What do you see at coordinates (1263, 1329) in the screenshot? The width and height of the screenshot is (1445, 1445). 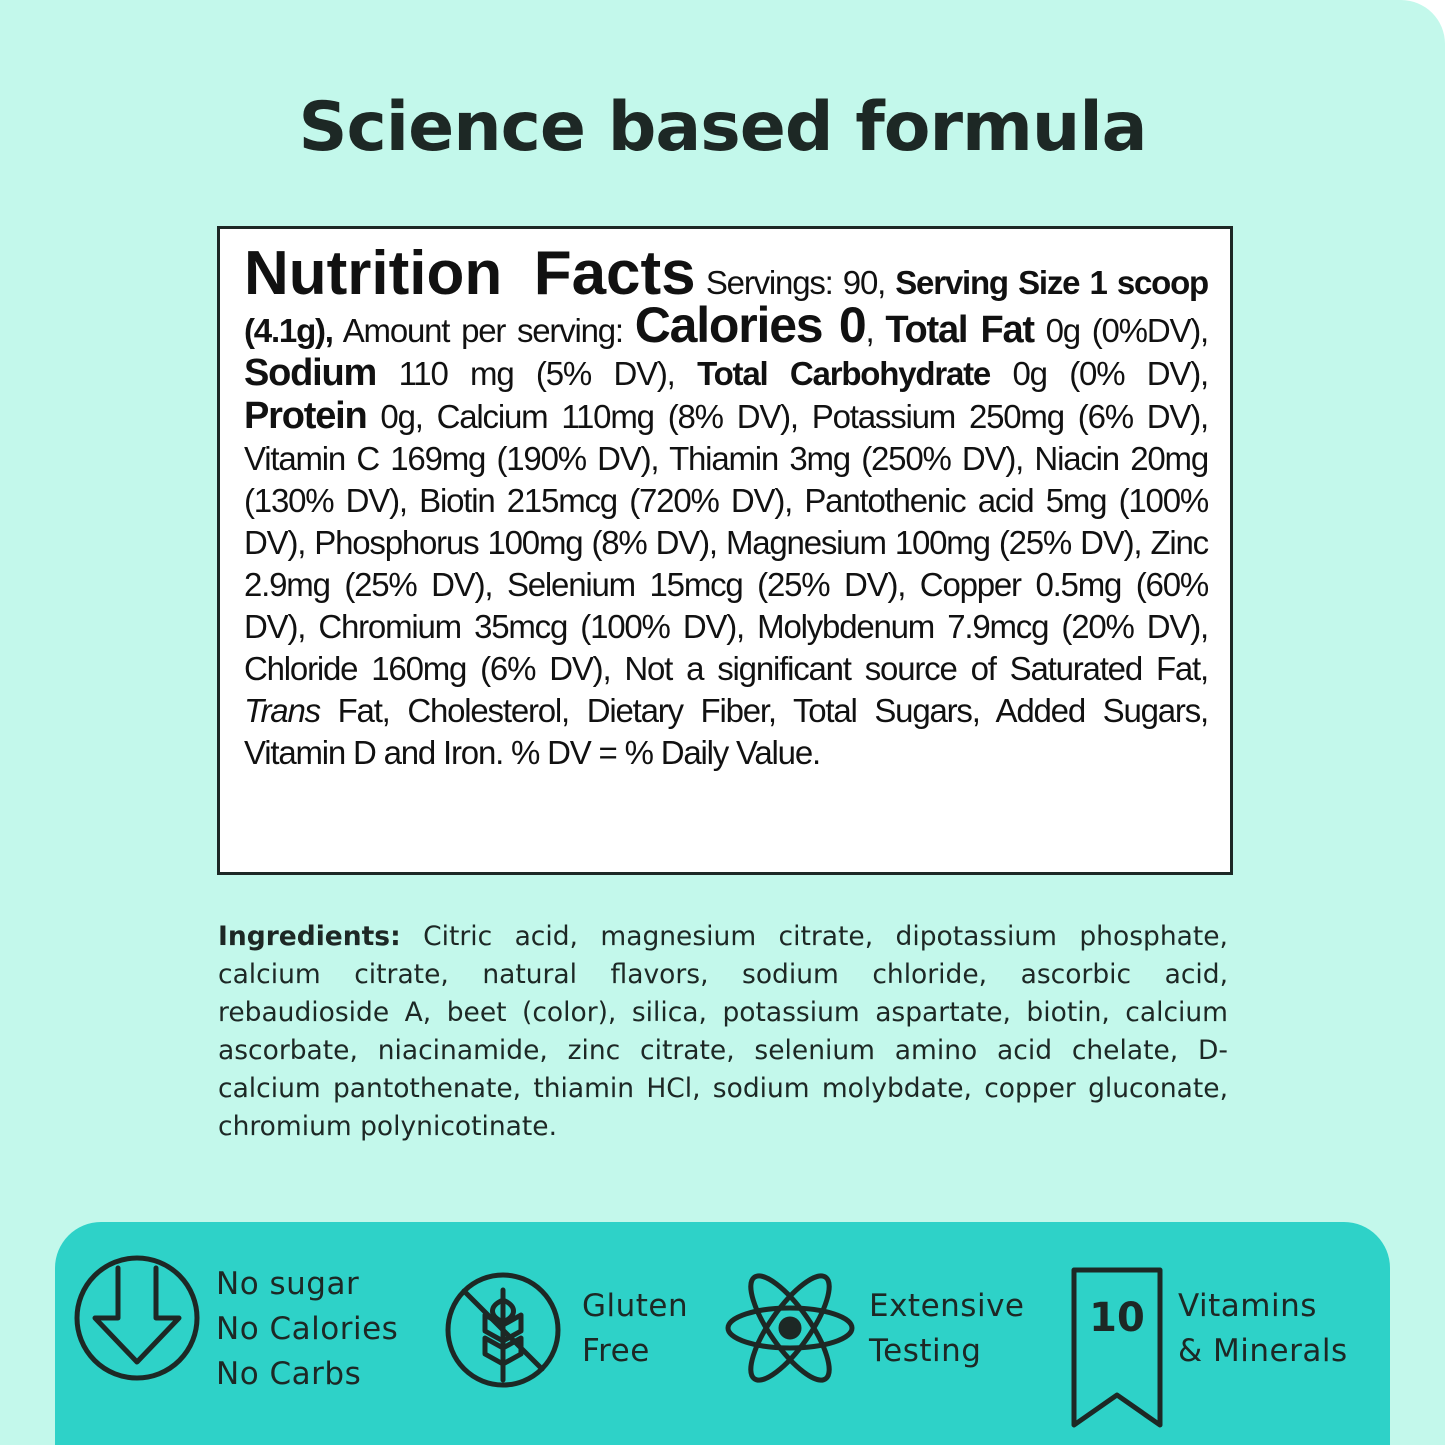 I see `feature: Vitamins & Minerals` at bounding box center [1263, 1329].